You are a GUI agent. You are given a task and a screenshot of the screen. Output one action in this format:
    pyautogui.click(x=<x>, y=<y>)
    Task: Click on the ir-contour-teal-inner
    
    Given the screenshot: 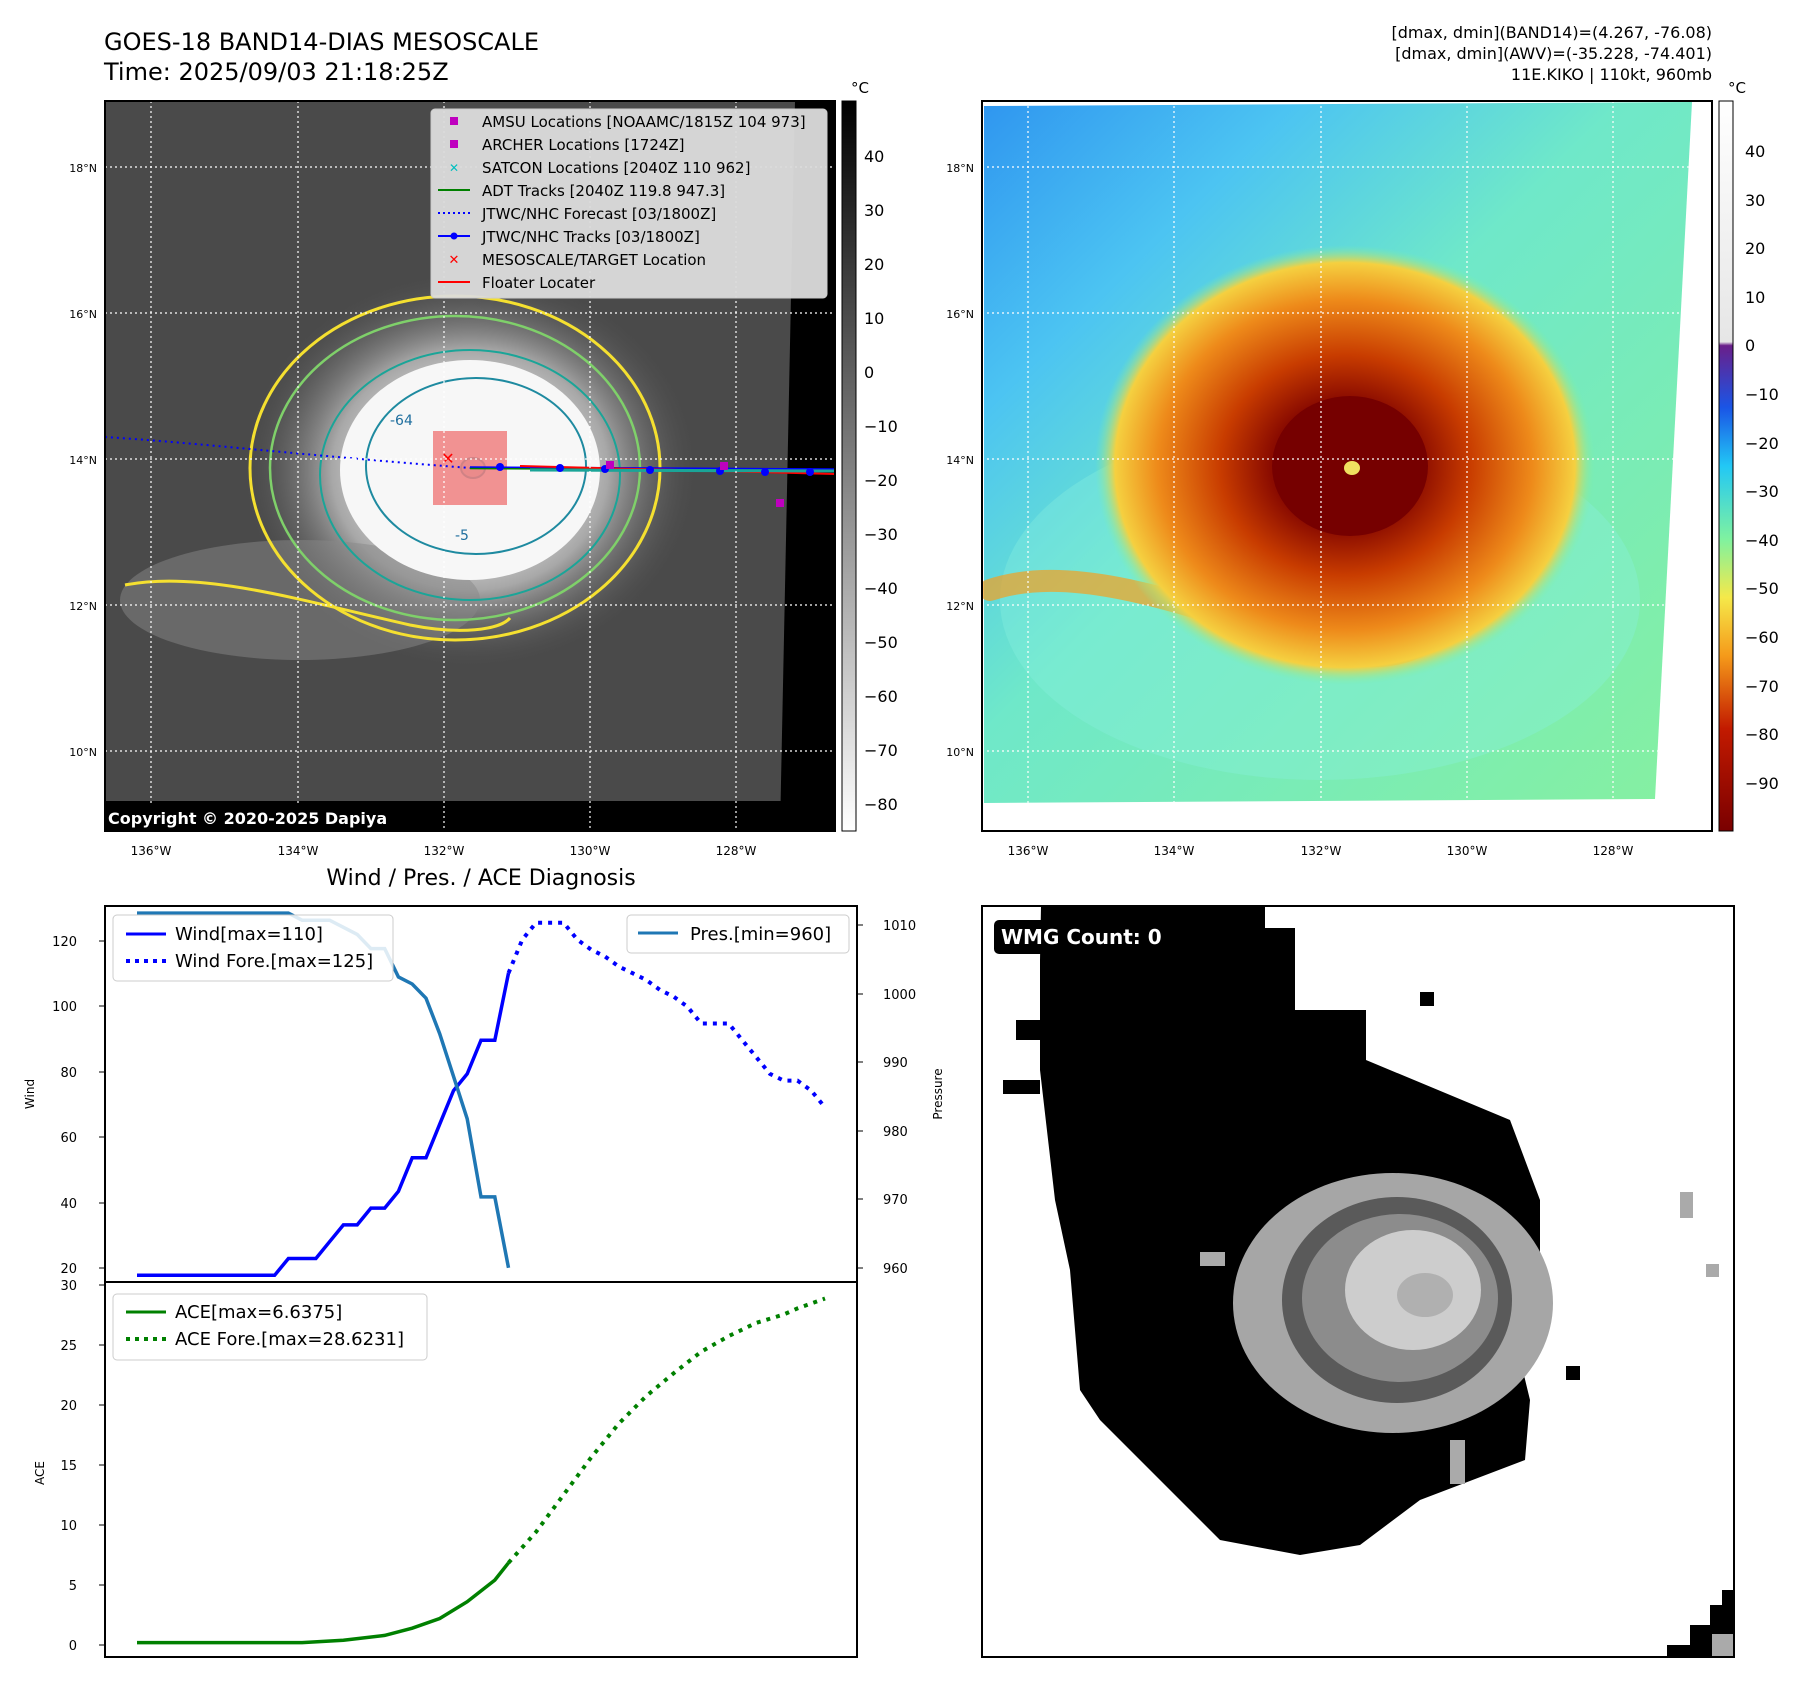 What is the action you would take?
    pyautogui.click(x=476, y=466)
    